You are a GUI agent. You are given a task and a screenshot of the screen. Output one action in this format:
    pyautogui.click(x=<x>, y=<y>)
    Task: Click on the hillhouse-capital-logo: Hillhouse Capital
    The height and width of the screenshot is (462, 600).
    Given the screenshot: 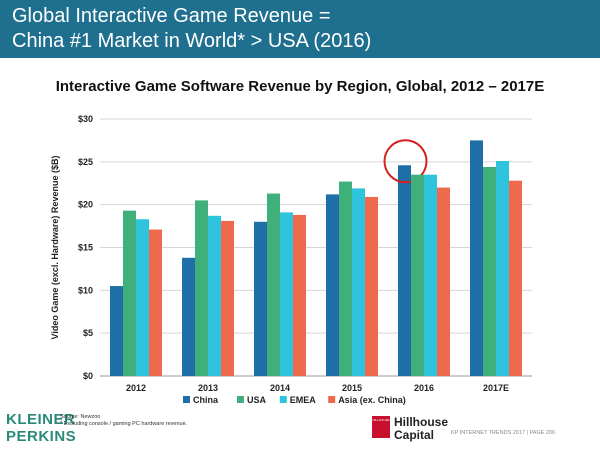 What is the action you would take?
    pyautogui.click(x=421, y=429)
    